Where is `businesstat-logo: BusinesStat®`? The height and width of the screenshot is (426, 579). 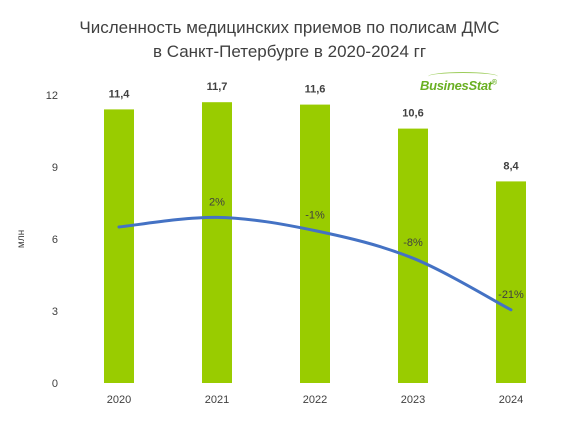
businesstat-logo: BusinesStat® is located at coordinates (459, 82).